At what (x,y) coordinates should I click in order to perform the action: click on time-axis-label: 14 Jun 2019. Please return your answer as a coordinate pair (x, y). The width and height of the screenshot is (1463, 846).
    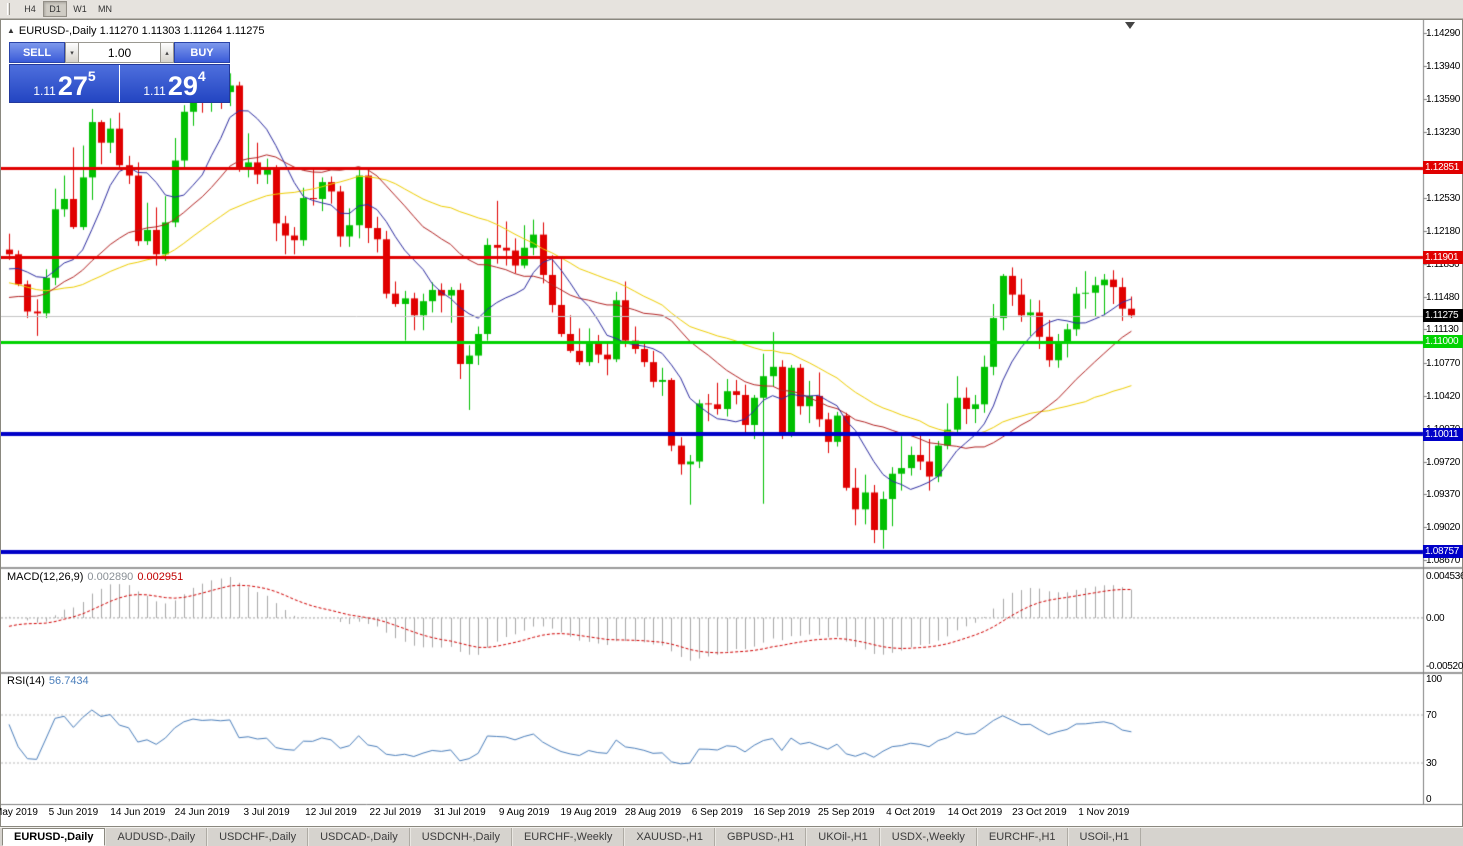
    Looking at the image, I should click on (138, 812).